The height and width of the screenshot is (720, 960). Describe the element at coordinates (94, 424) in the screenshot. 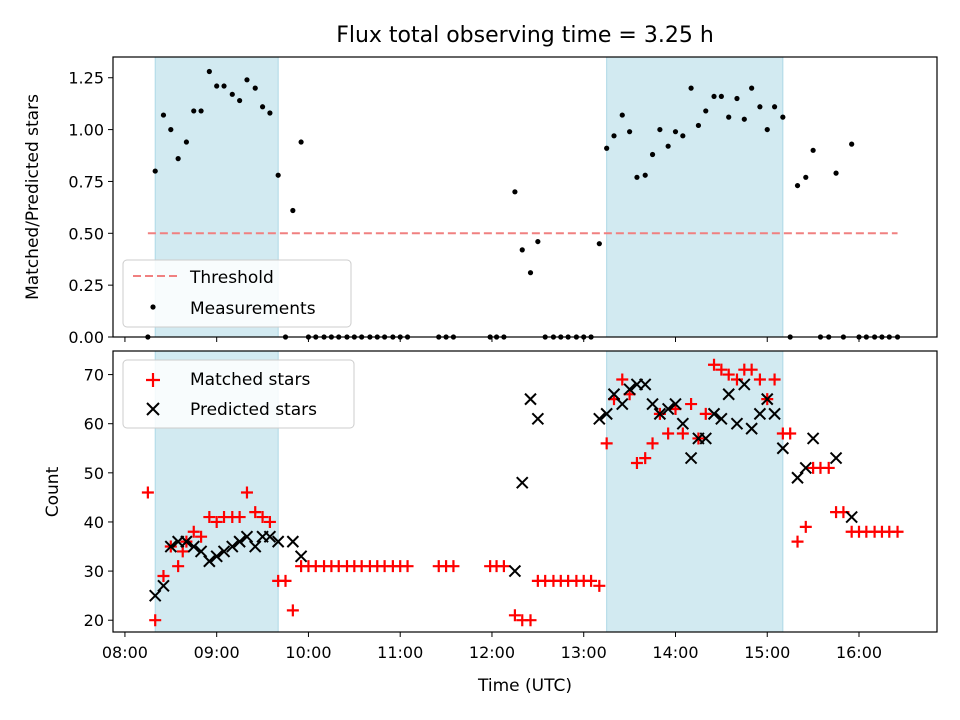

I see `bottom-y-tick-label: 60` at that location.